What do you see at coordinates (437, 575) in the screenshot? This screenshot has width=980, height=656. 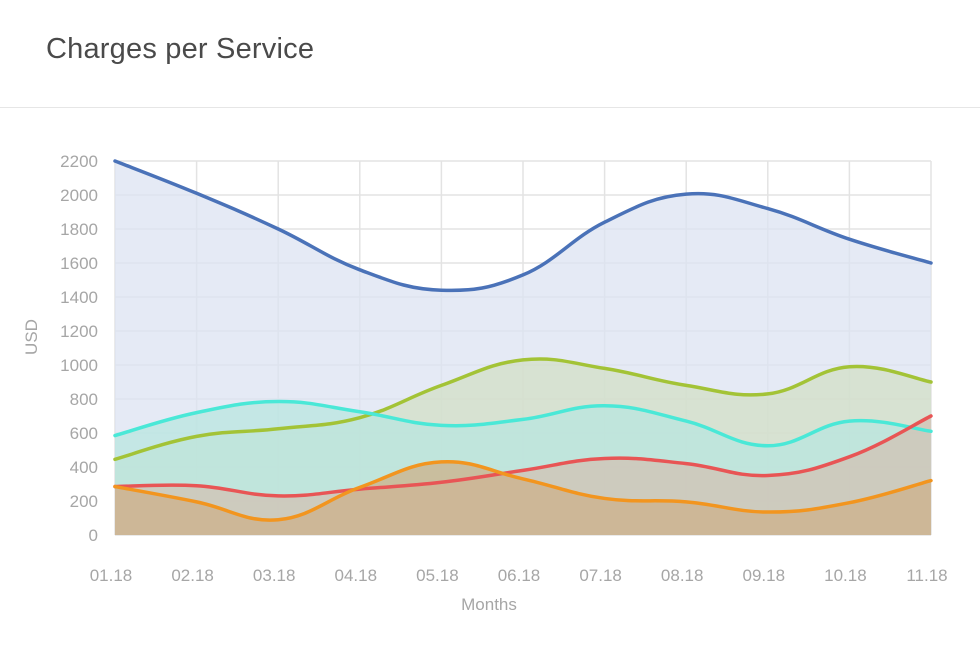 I see `x-tick-label: 05.18` at bounding box center [437, 575].